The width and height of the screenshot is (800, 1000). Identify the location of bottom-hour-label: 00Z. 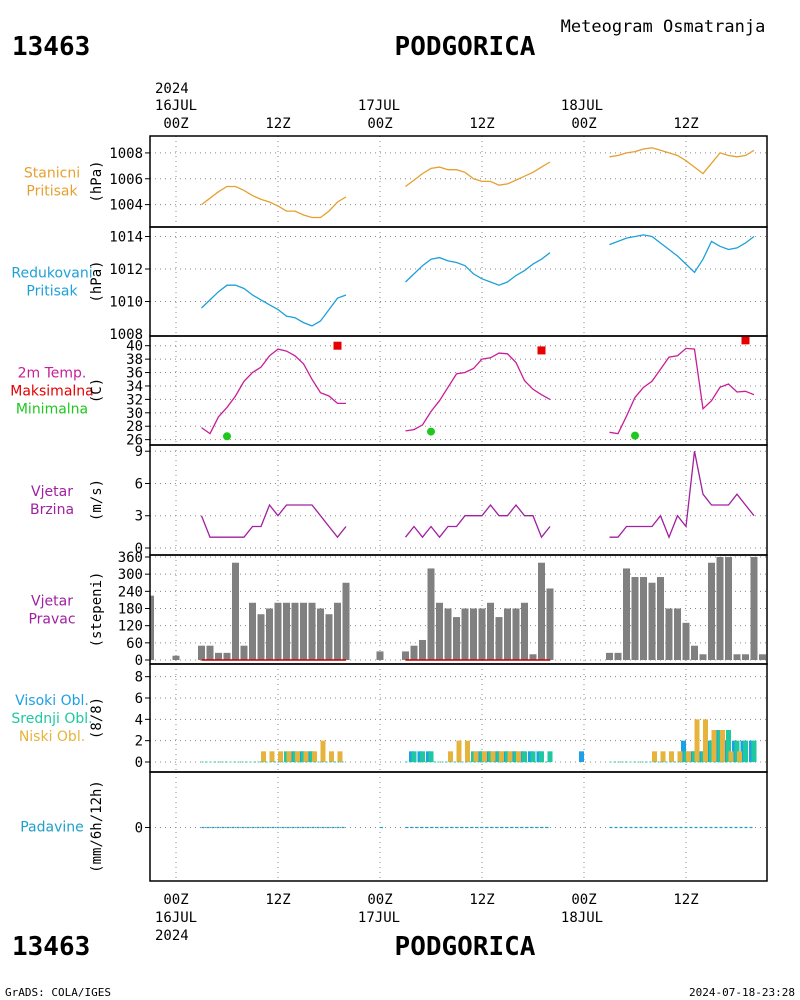
(583, 900).